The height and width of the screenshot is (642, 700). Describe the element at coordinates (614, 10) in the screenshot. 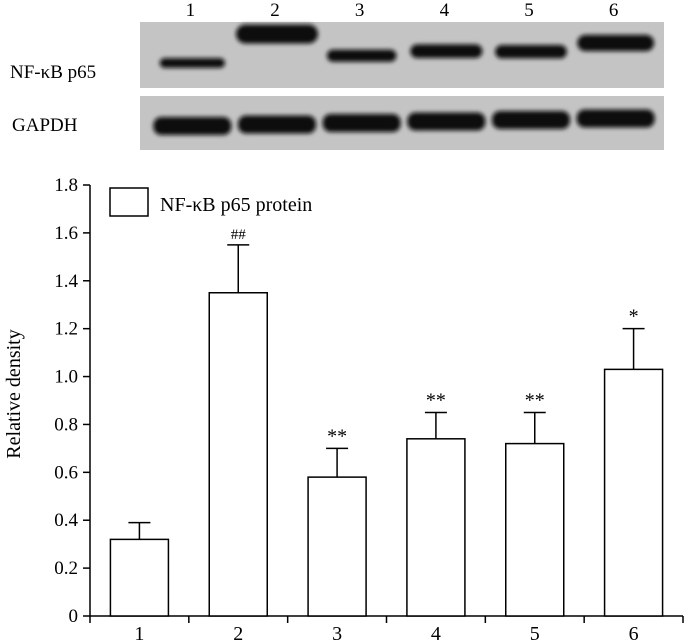

I see `lane-label: 6` at that location.